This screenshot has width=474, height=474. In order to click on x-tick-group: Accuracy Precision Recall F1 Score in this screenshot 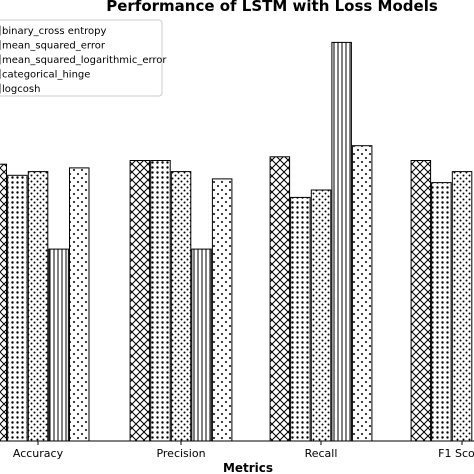, I will do `click(243, 450)`.